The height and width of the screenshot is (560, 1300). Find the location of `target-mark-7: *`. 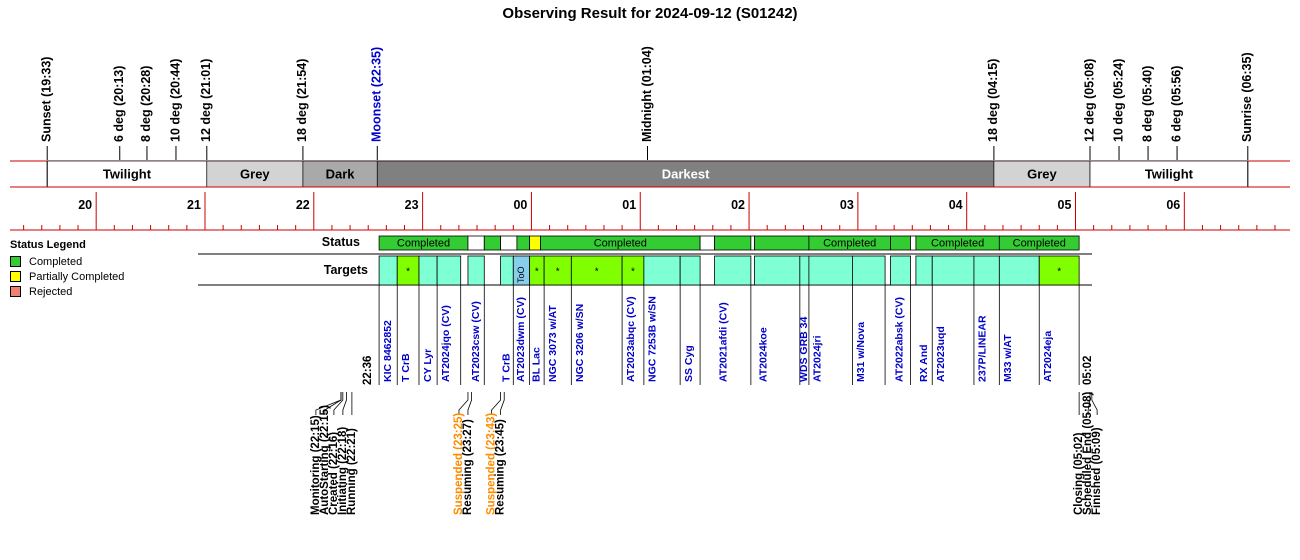

target-mark-7: * is located at coordinates (537, 272).